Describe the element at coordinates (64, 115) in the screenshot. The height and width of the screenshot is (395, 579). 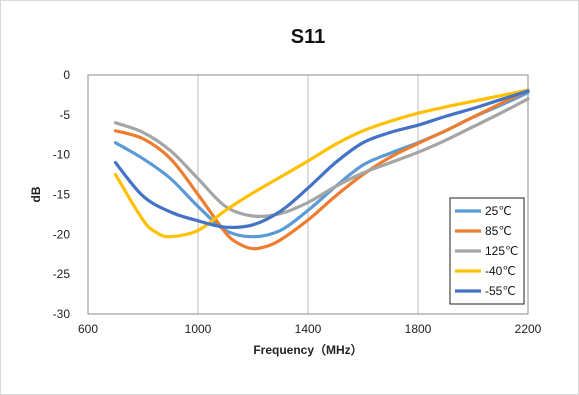
I see `y-tick-label: -5` at that location.